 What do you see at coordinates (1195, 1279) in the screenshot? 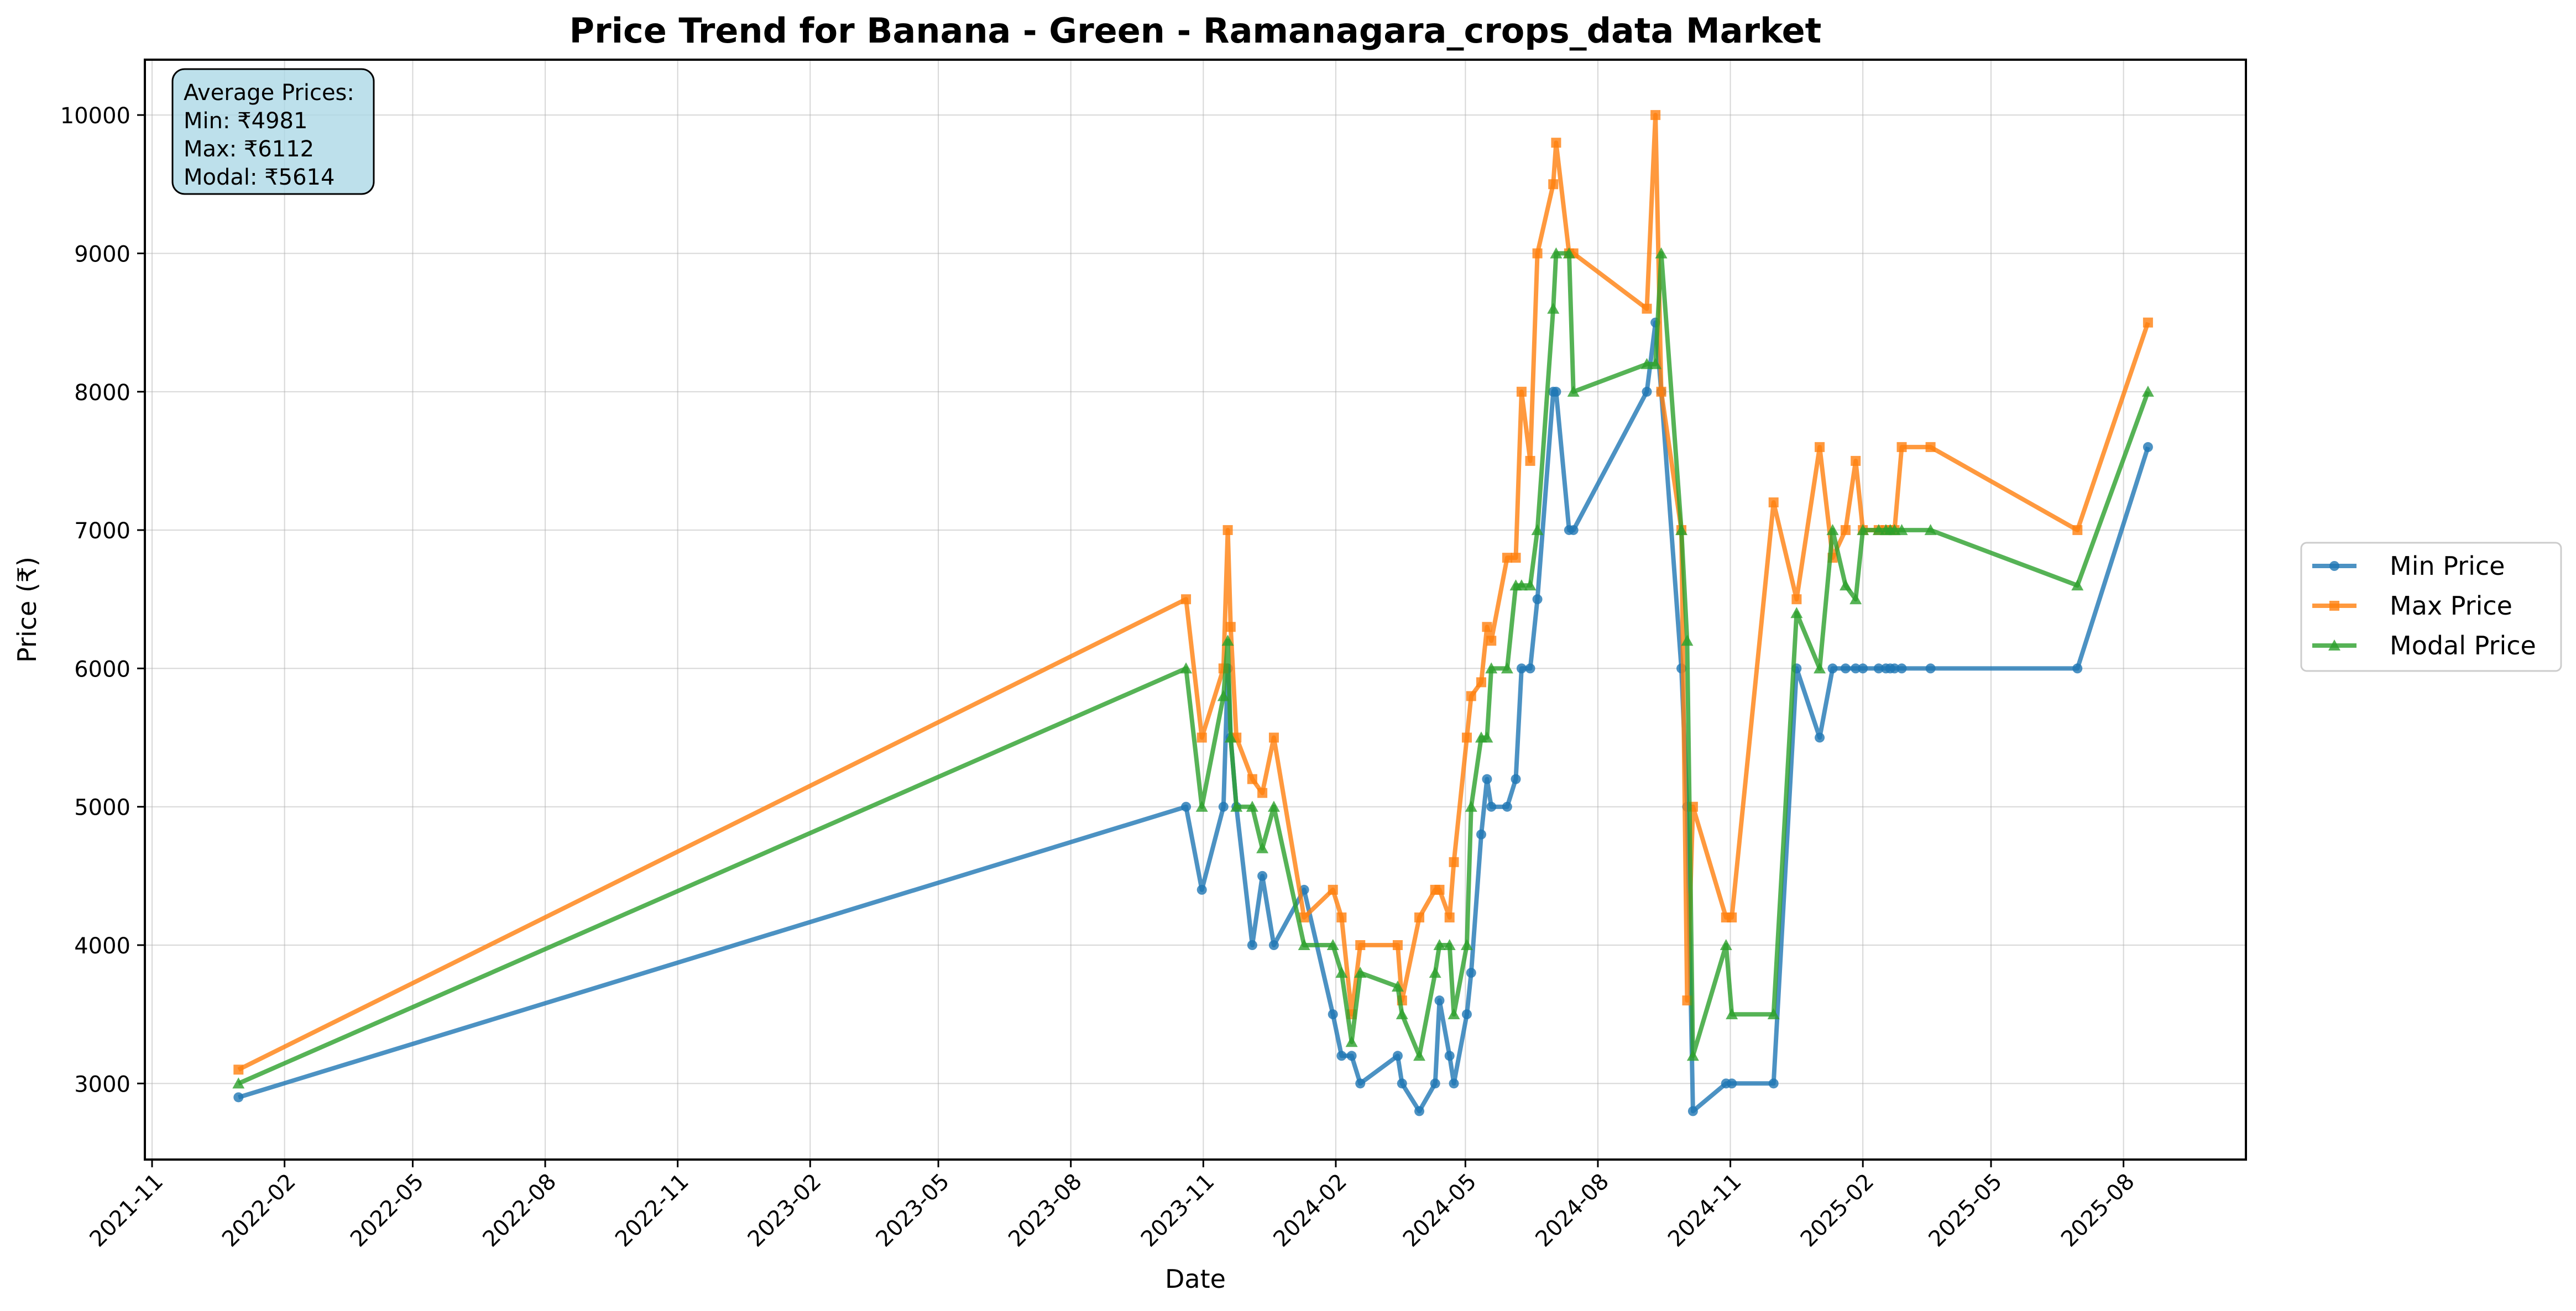
I see `x-axis-label: Date` at bounding box center [1195, 1279].